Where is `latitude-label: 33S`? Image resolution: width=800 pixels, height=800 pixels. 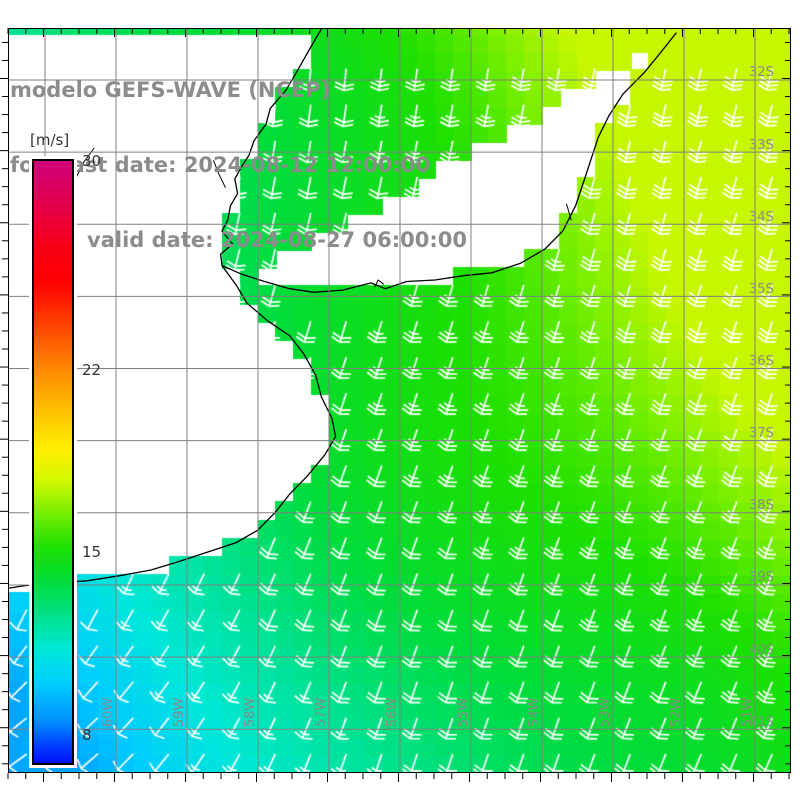
latitude-label: 33S is located at coordinates (761, 145).